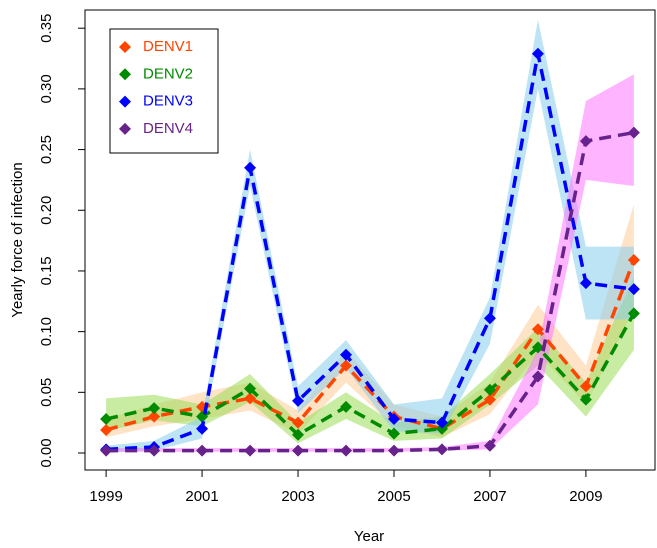 The image size is (657, 548). What do you see at coordinates (46, 88) in the screenshot?
I see `y-tick-label: 0.30` at bounding box center [46, 88].